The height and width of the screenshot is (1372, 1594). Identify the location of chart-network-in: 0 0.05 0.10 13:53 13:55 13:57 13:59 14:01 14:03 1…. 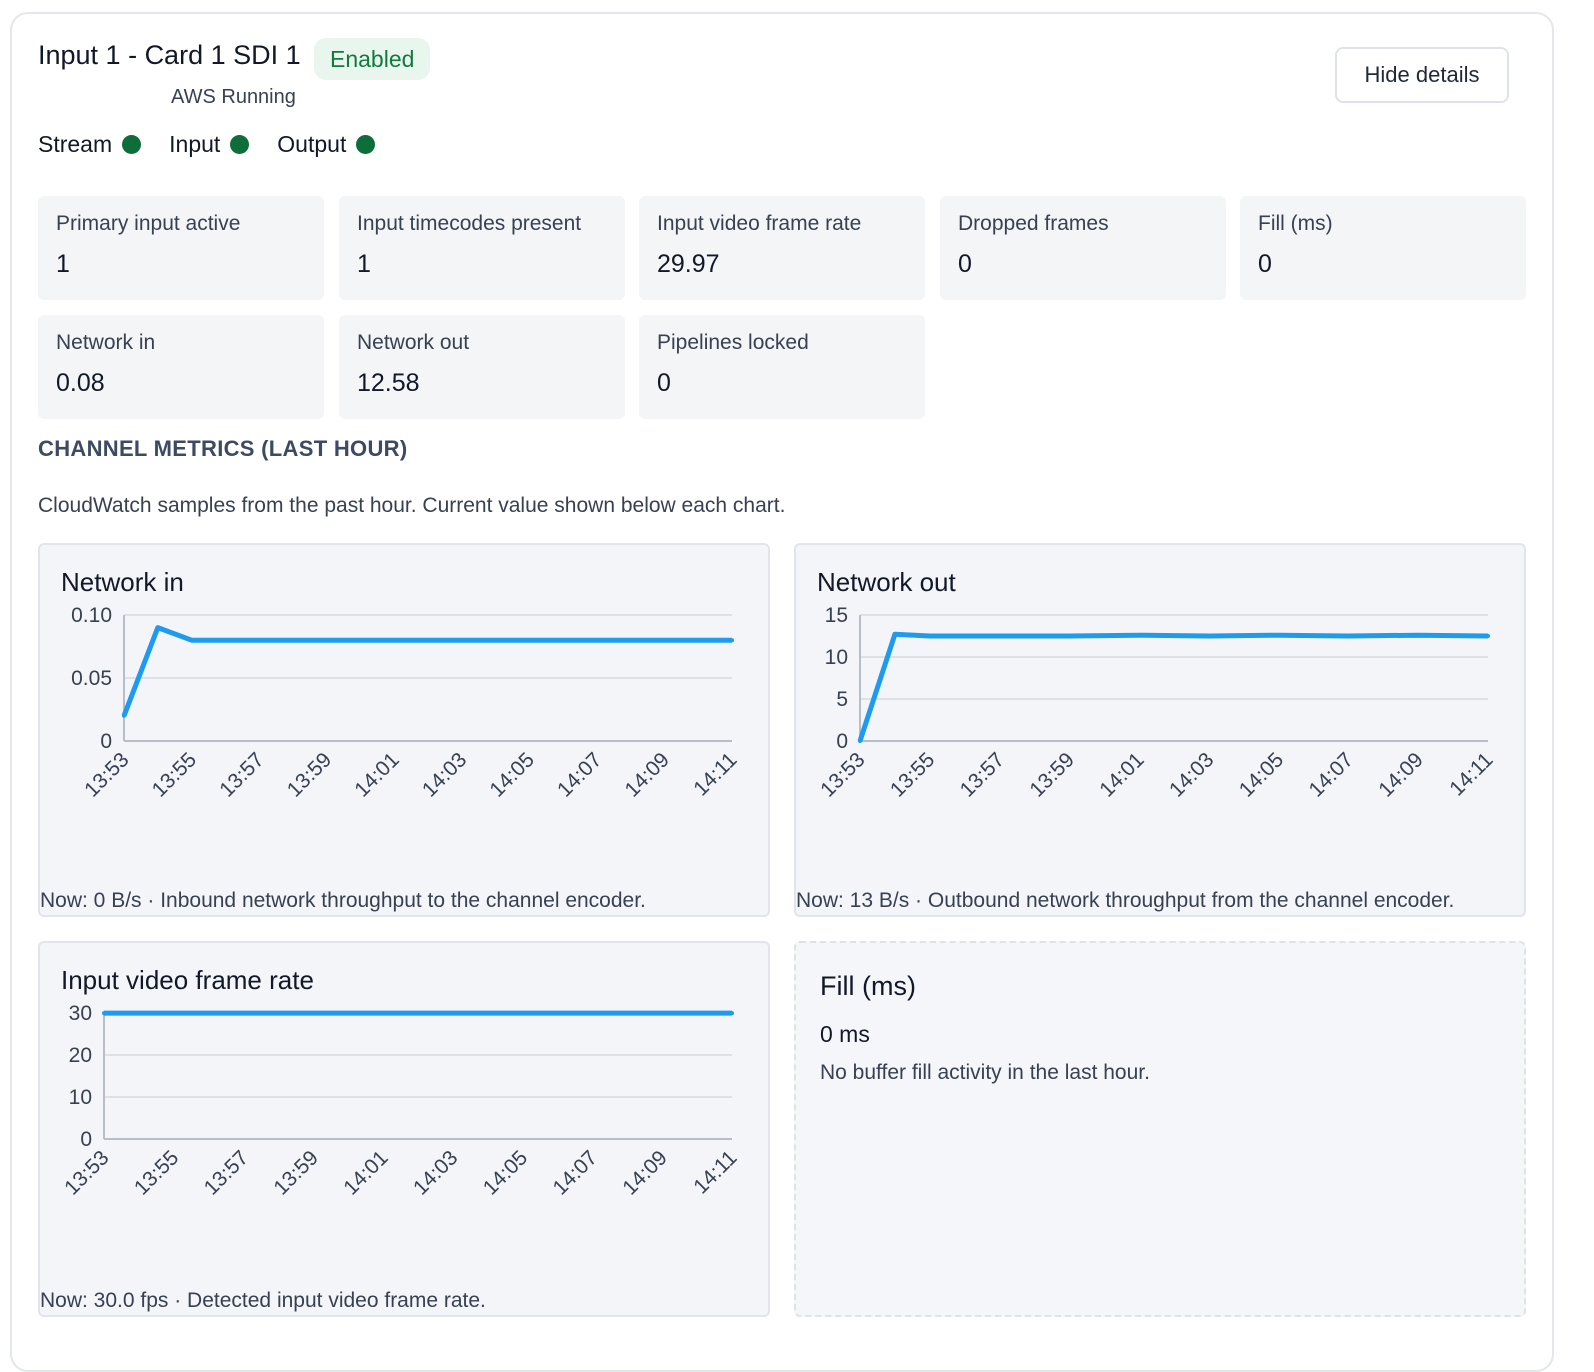
(406, 703).